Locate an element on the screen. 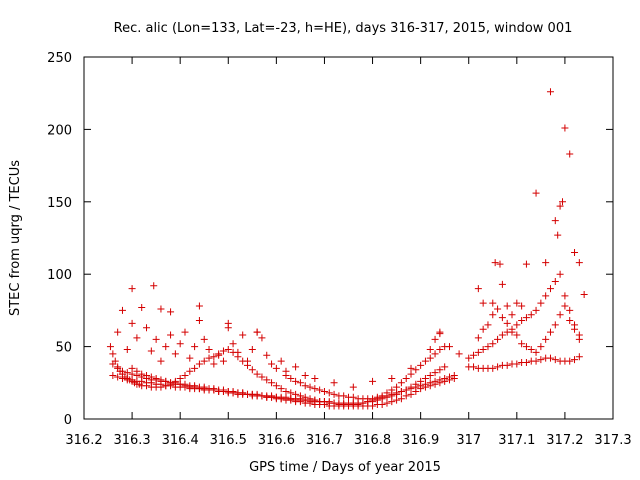 This screenshot has height=480, width=640. x-tick-label: 316.5 is located at coordinates (228, 440).